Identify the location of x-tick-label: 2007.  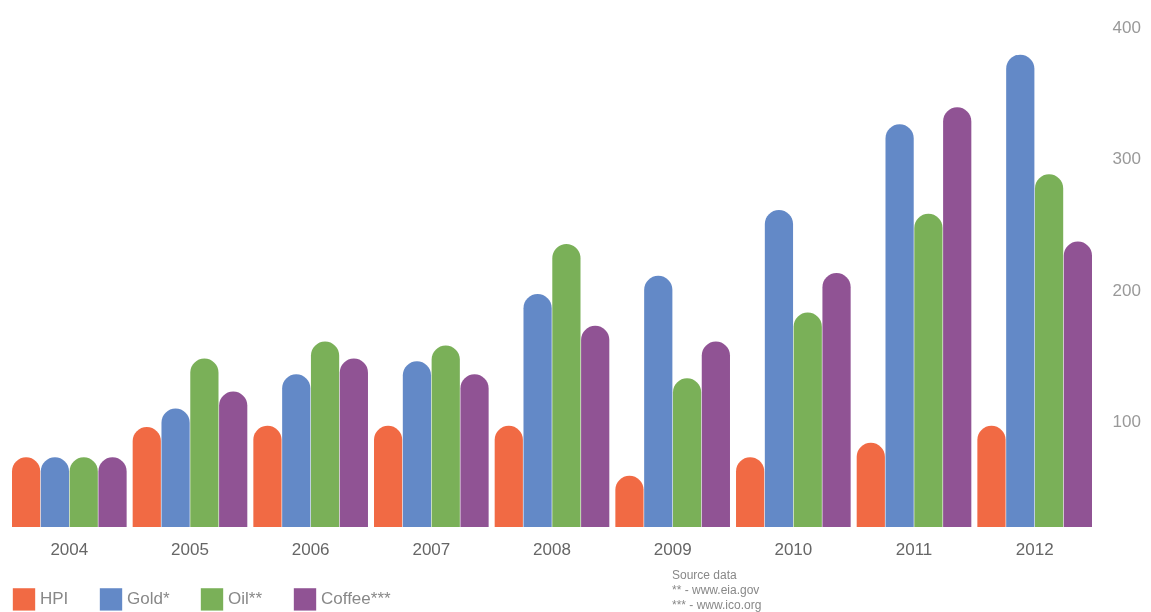
(431, 549).